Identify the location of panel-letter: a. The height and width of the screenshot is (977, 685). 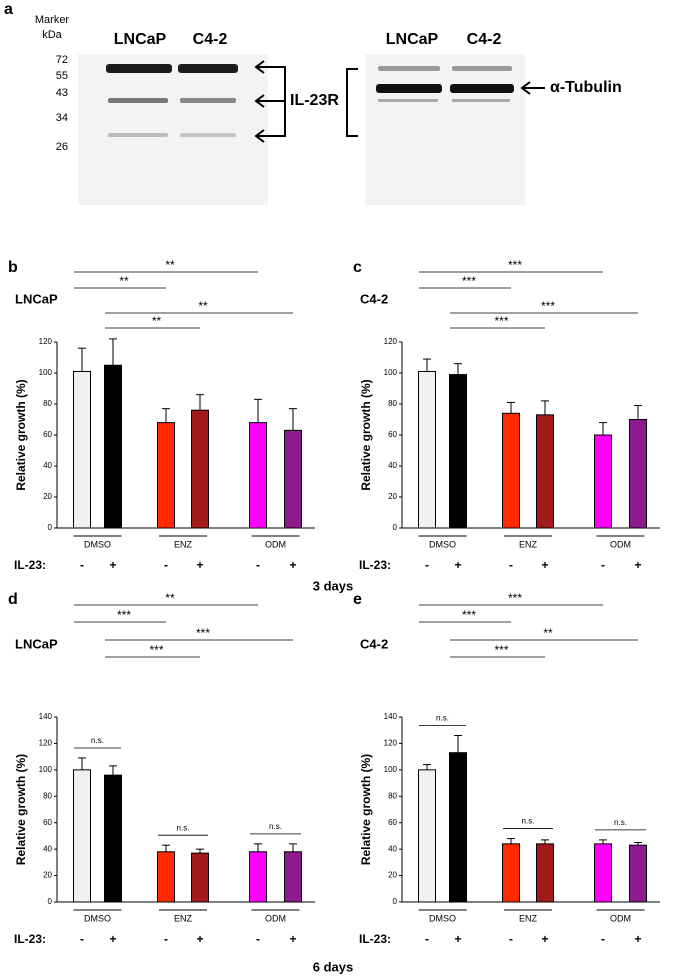
(8, 9).